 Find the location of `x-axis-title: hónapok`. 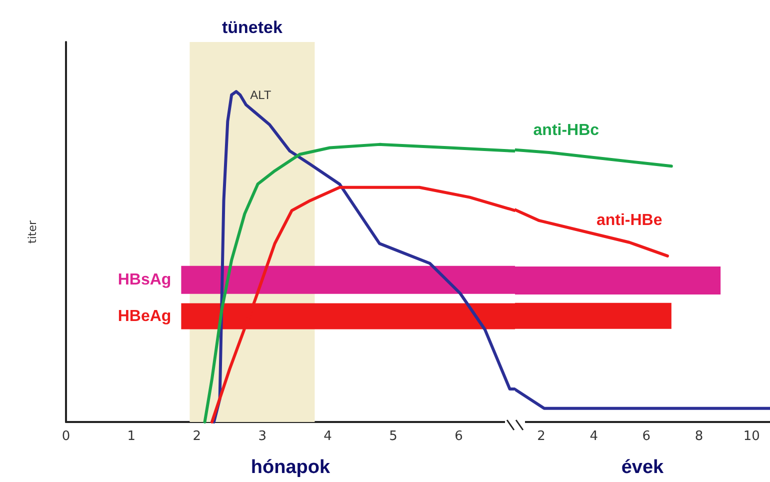

x-axis-title: hónapok is located at coordinates (290, 467).